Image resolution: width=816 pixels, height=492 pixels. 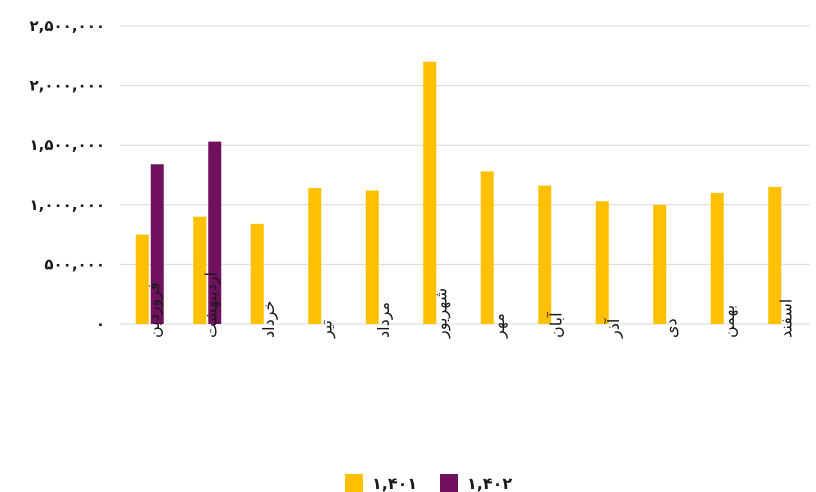 What do you see at coordinates (100, 324) in the screenshot?
I see `y-tick-label: ۰` at bounding box center [100, 324].